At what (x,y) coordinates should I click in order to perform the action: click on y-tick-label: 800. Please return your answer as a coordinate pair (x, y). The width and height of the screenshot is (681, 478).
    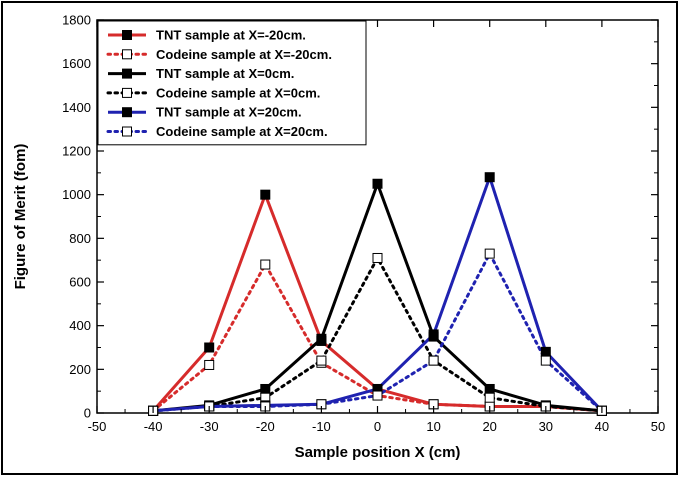
    Looking at the image, I should click on (80, 238).